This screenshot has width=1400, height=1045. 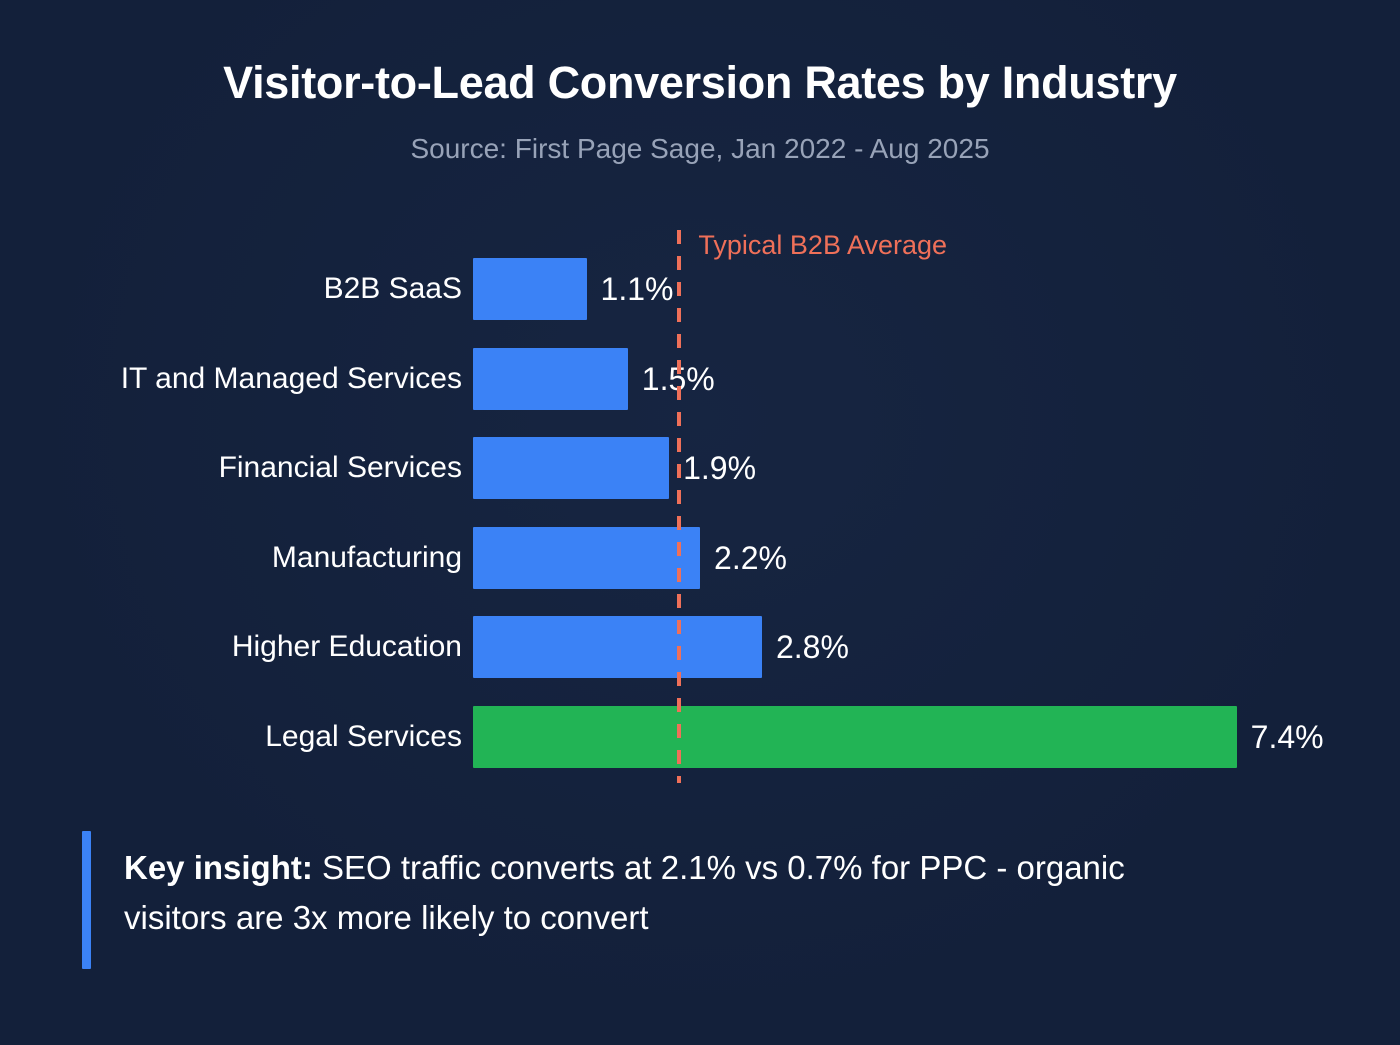 What do you see at coordinates (363, 736) in the screenshot?
I see `bar-category-label: Legal Services` at bounding box center [363, 736].